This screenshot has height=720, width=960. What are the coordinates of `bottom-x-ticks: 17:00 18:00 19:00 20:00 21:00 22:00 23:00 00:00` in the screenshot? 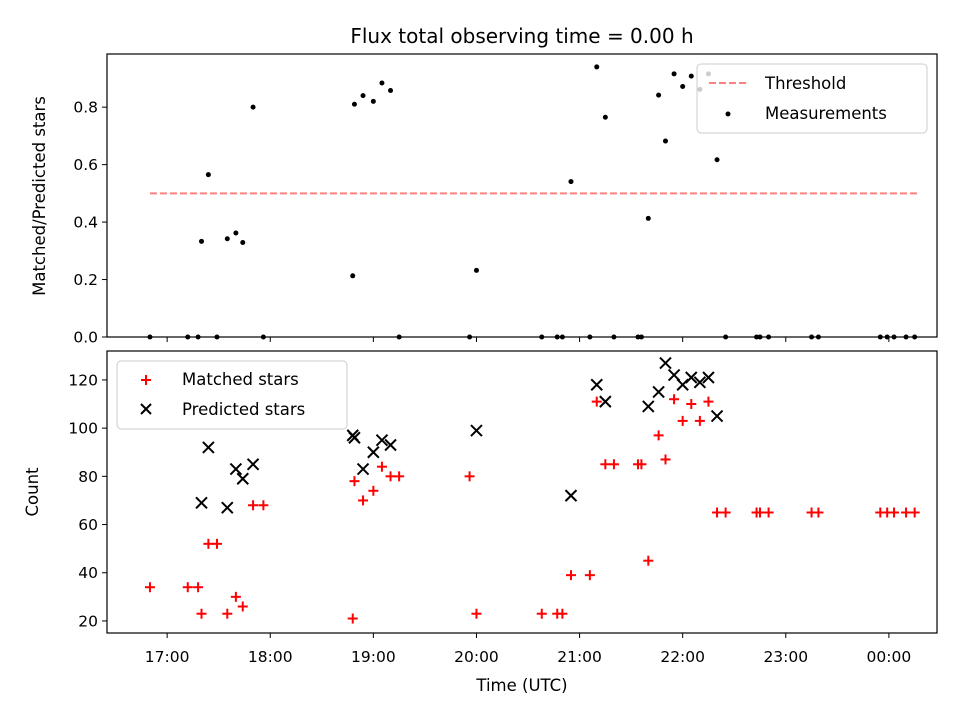 It's located at (528, 649).